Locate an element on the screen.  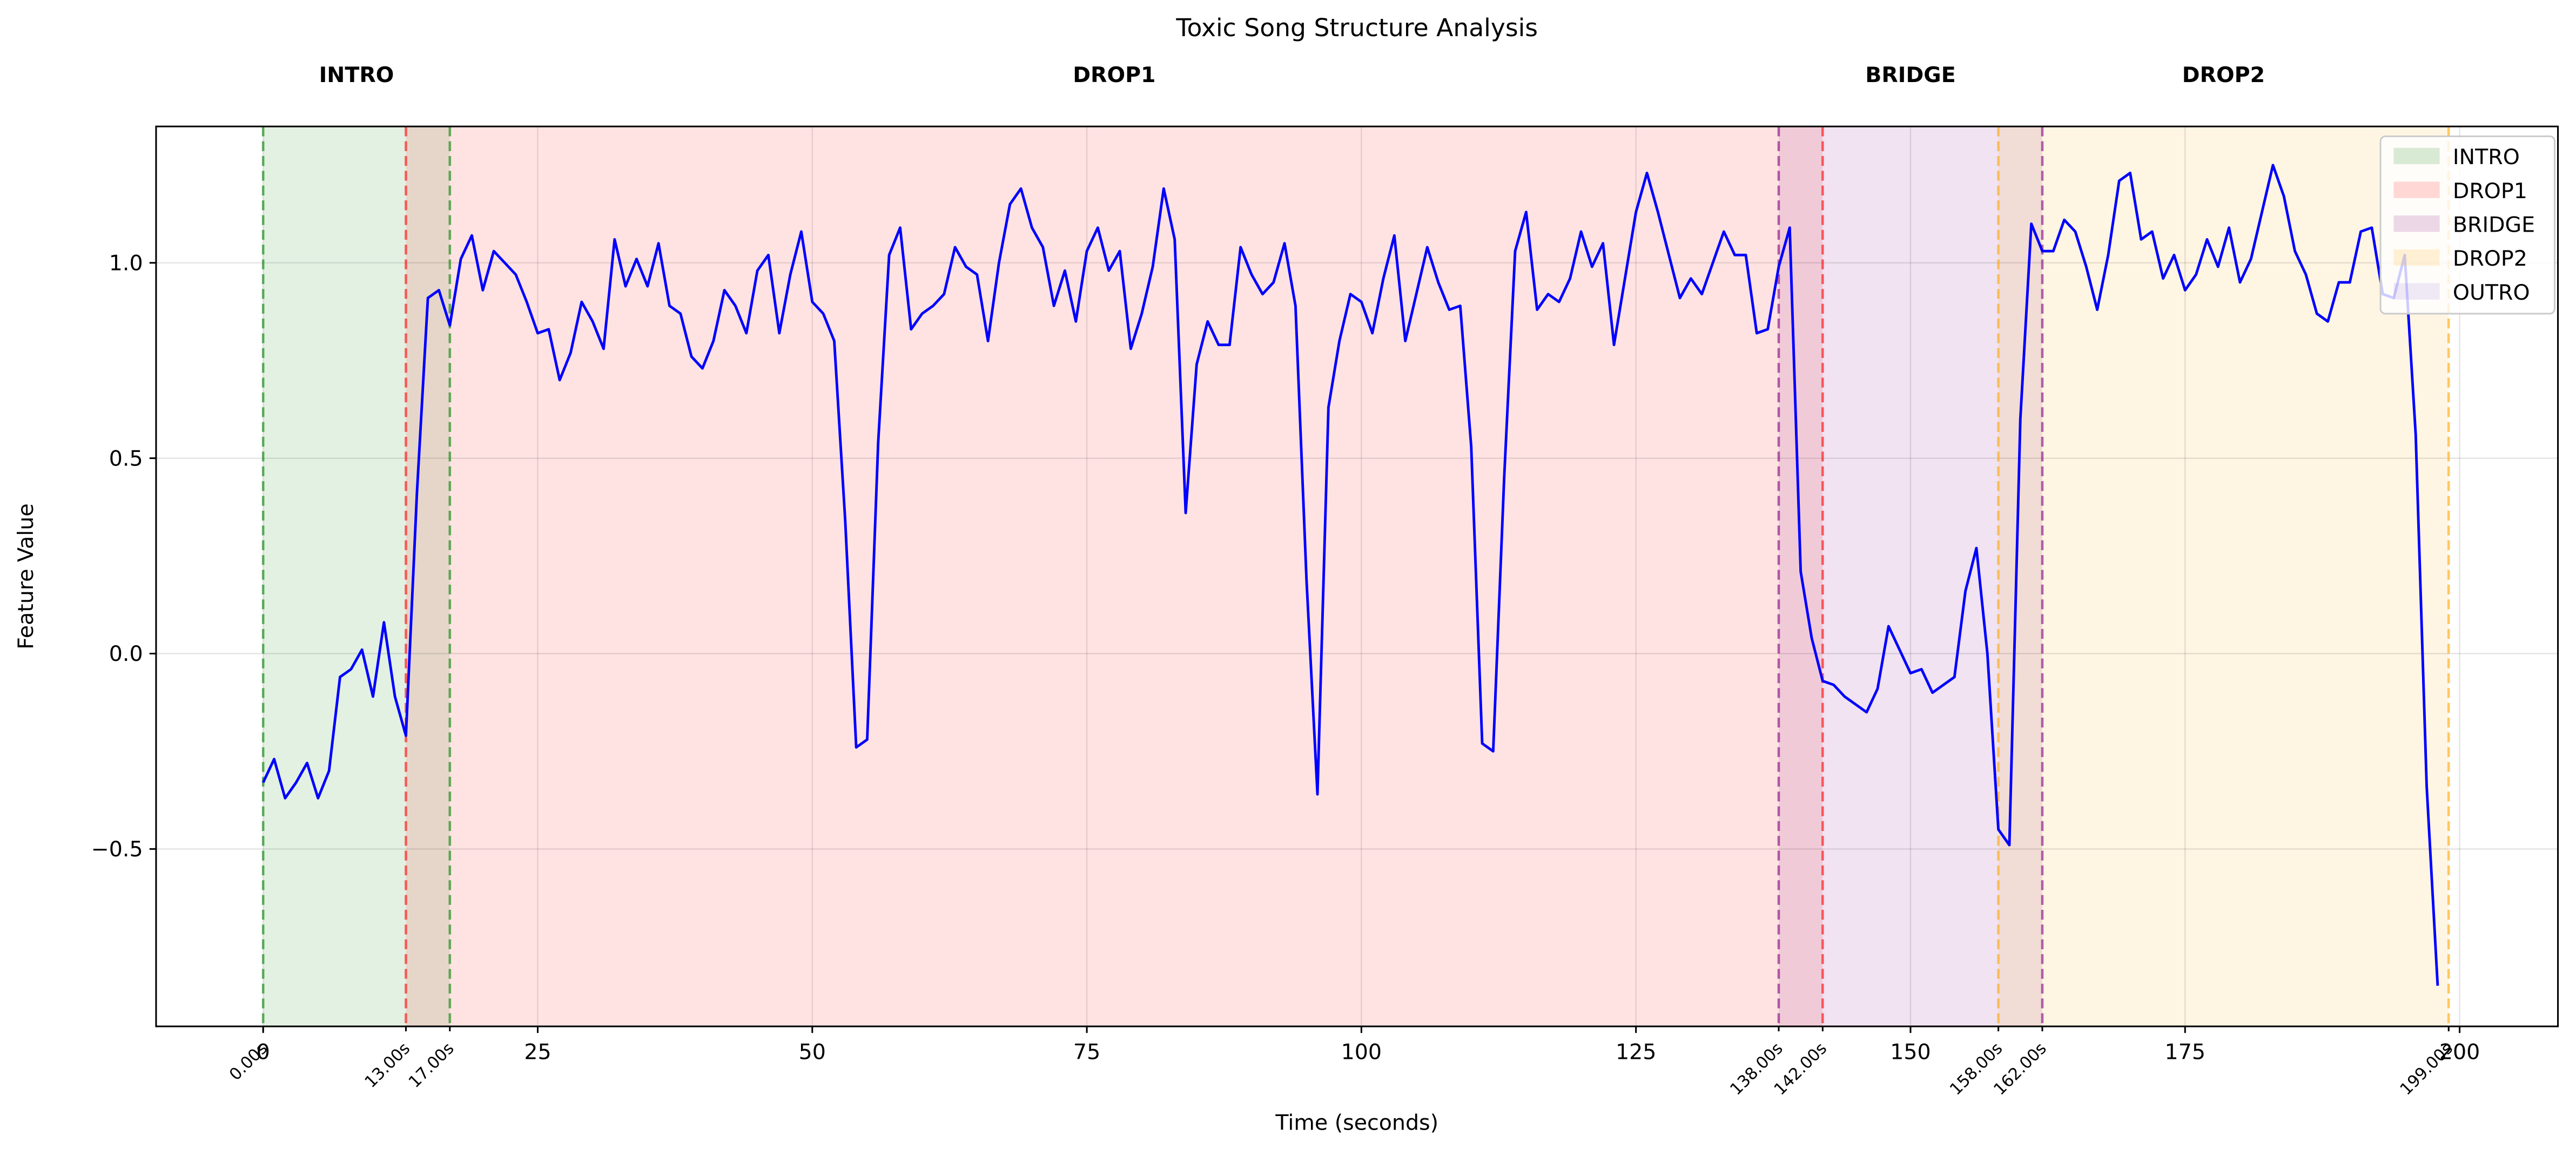
legend-label: DROP2 is located at coordinates (2490, 258).